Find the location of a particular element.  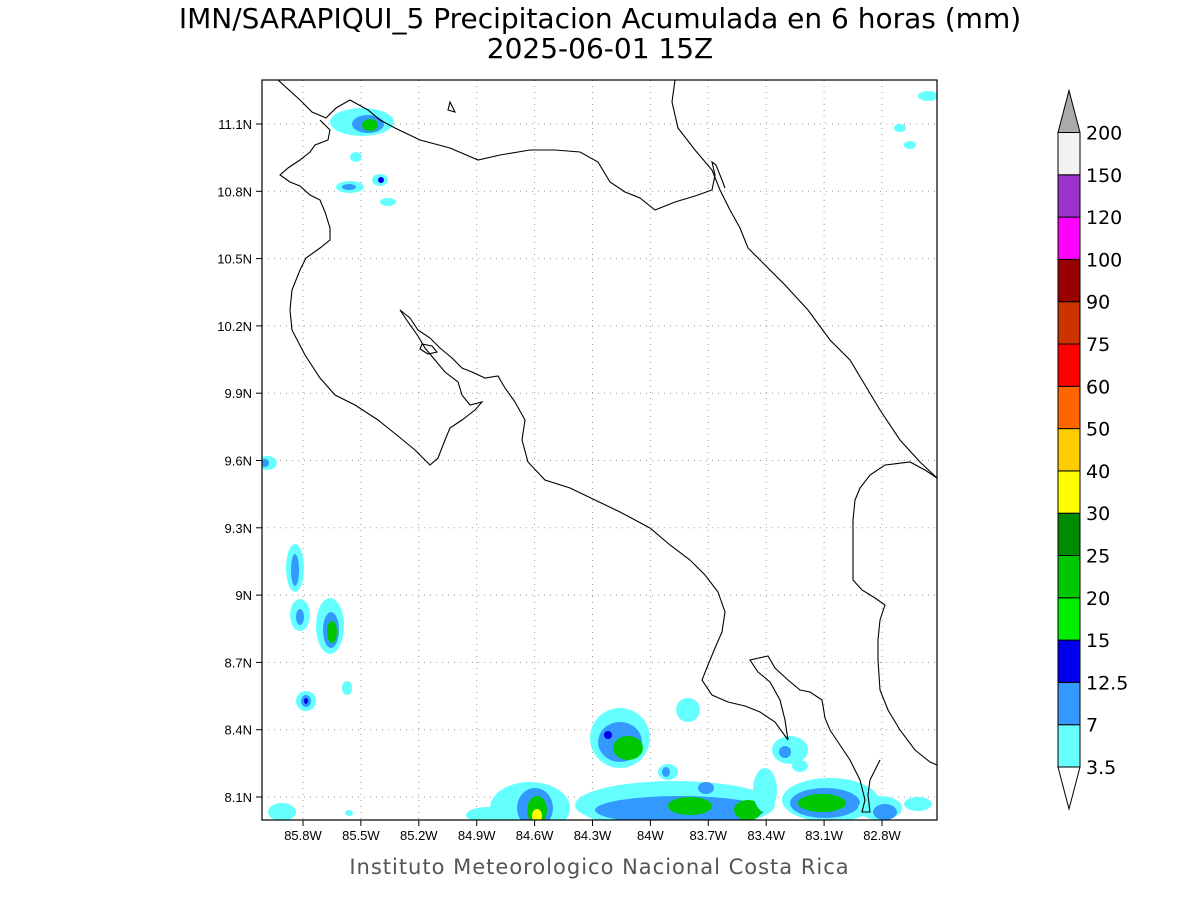

caribbean-coast is located at coordinates (804, 279).